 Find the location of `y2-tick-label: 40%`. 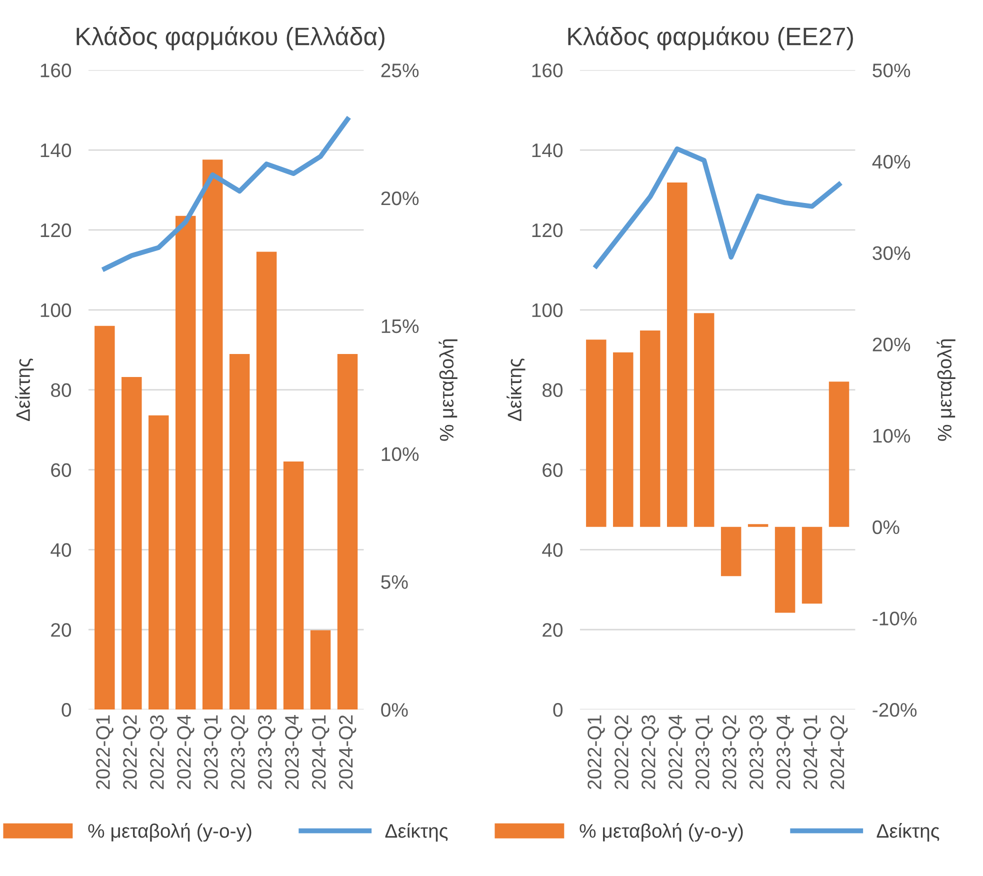

y2-tick-label: 40% is located at coordinates (891, 161).